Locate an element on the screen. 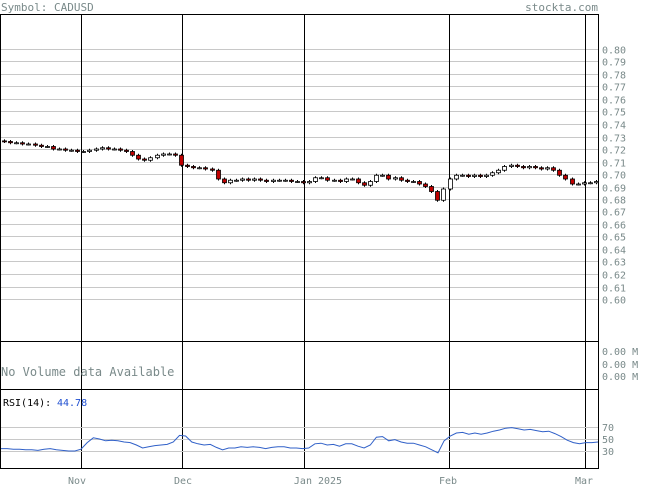 The image size is (655, 491). price-tick-label: 0.79 is located at coordinates (614, 63).